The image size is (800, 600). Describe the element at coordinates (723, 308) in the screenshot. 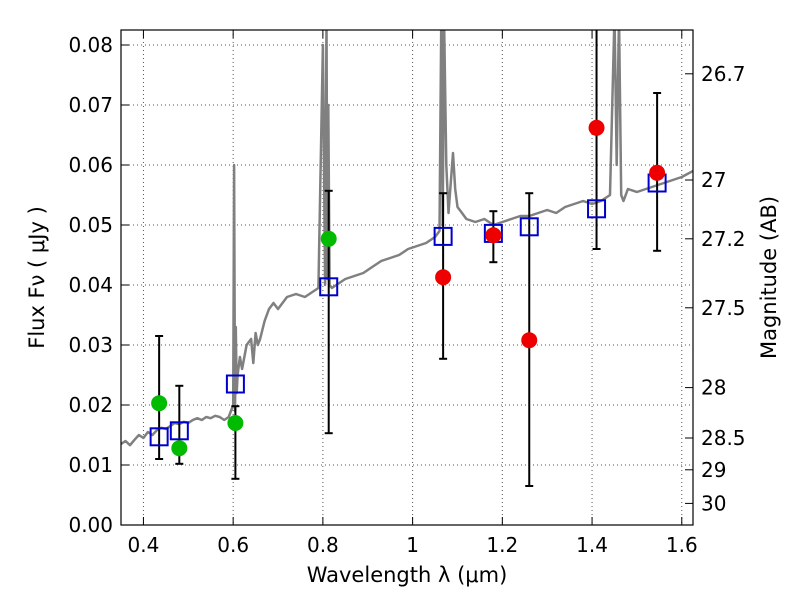

I see `y2-tick-label: 27.5` at that location.